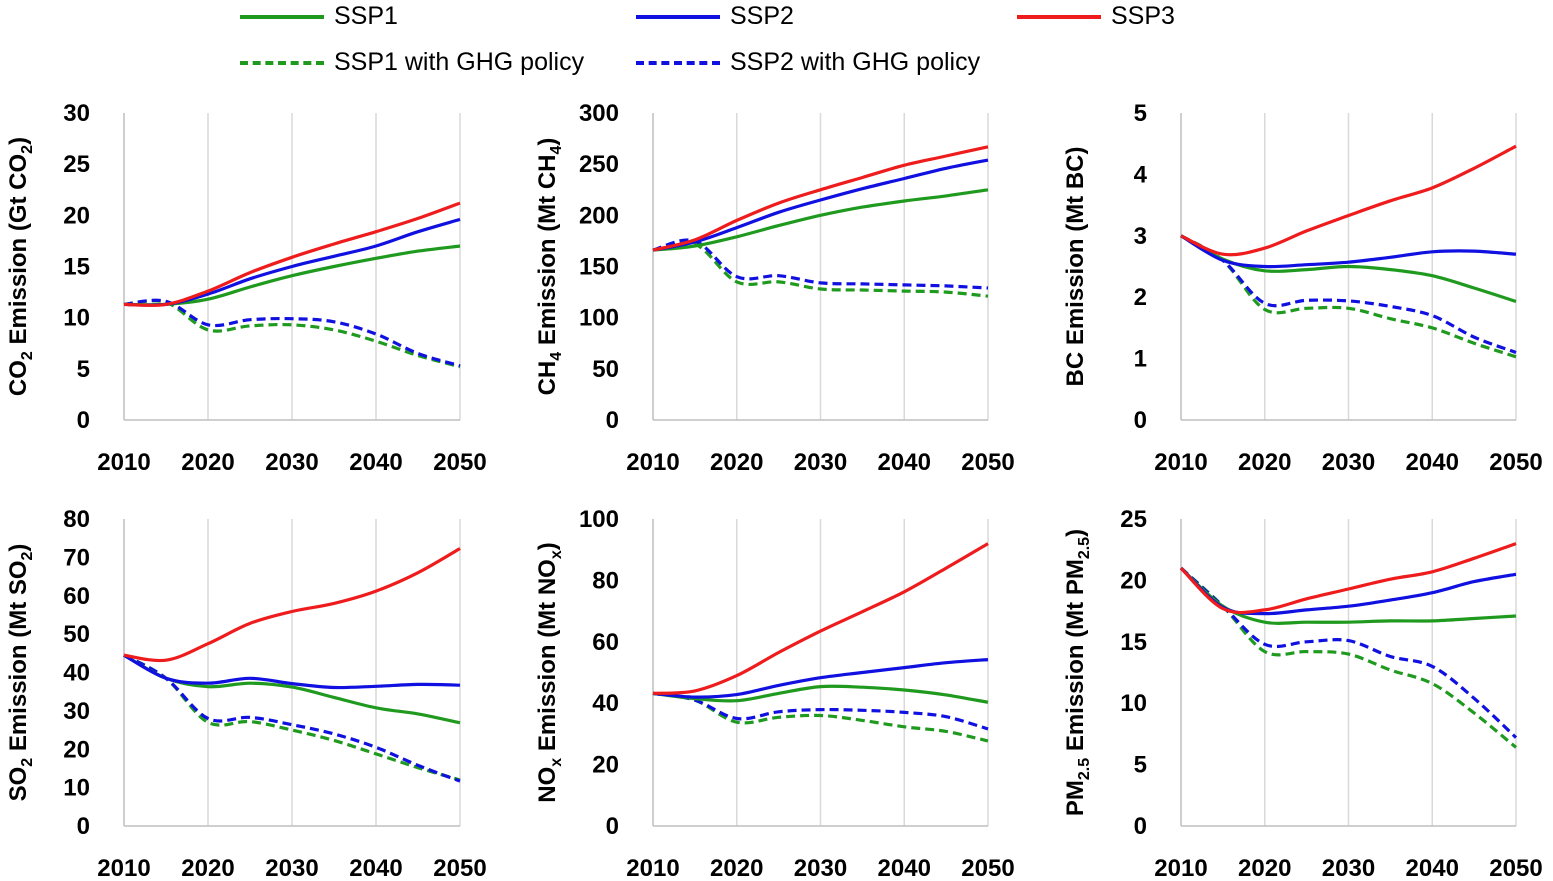 Image resolution: width=1553 pixels, height=881 pixels. What do you see at coordinates (549, 267) in the screenshot?
I see `y-axis-title: CH4 Emission (Mt CH4)` at bounding box center [549, 267].